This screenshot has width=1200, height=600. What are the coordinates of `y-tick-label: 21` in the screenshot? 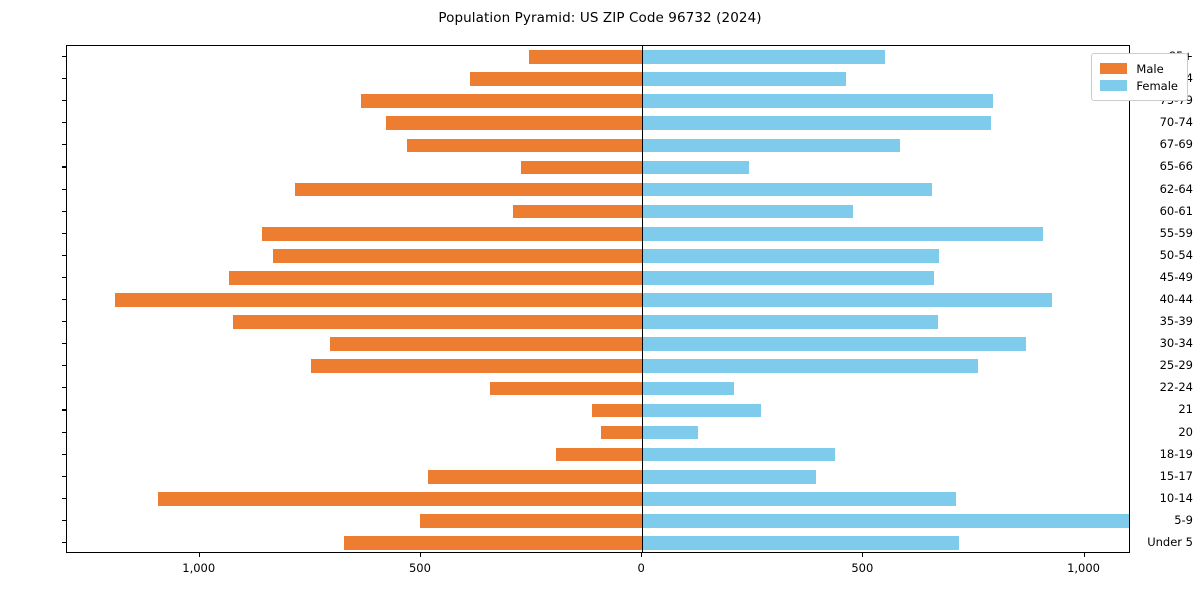 It's located at (1185, 409).